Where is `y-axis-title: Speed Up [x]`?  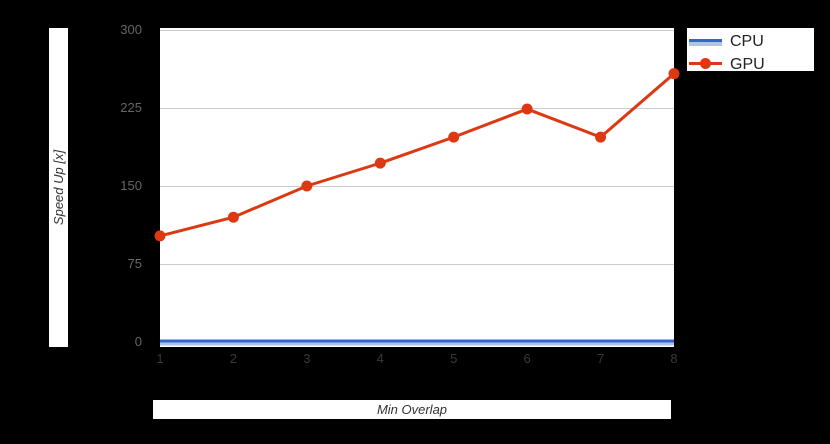
y-axis-title: Speed Up [x] is located at coordinates (58, 187).